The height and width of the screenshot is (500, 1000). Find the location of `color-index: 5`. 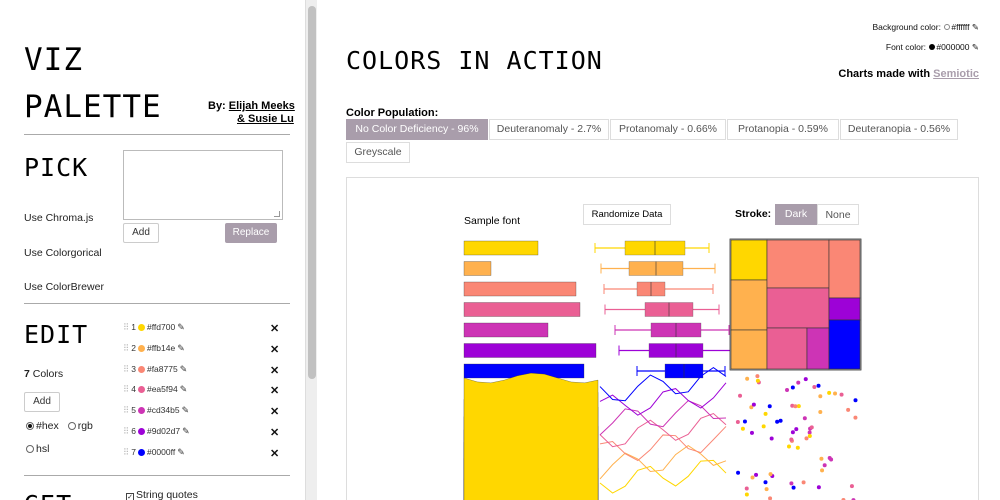

color-index: 5 is located at coordinates (133, 410).